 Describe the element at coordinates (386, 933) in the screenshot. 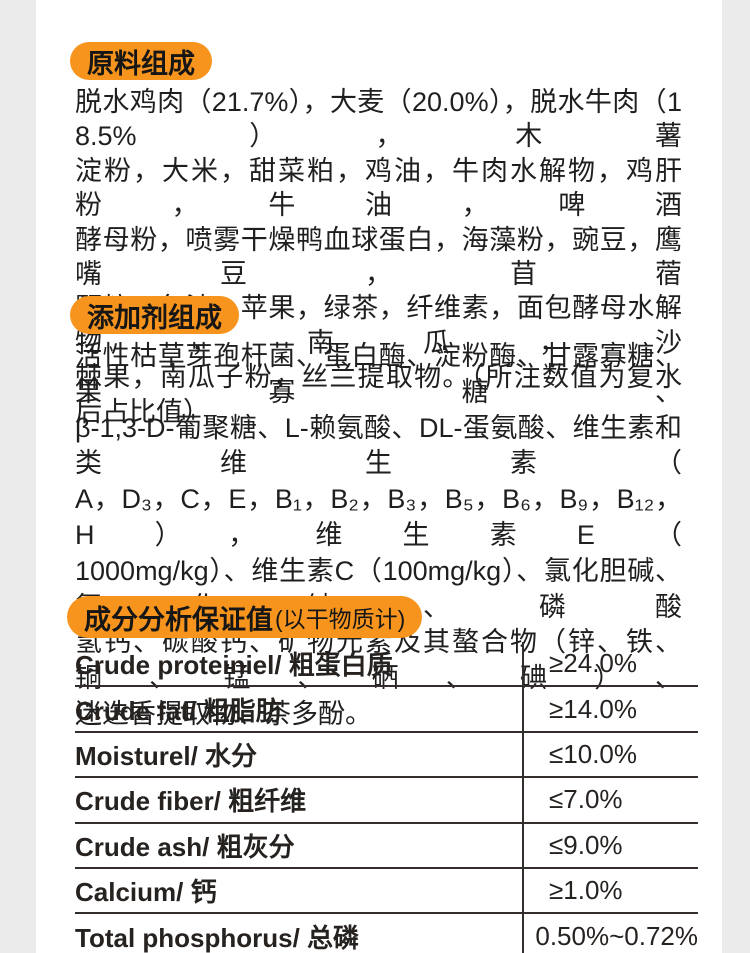

I see `table-row: Total phosphorus/ 总磷 0.50%~0.72%` at that location.